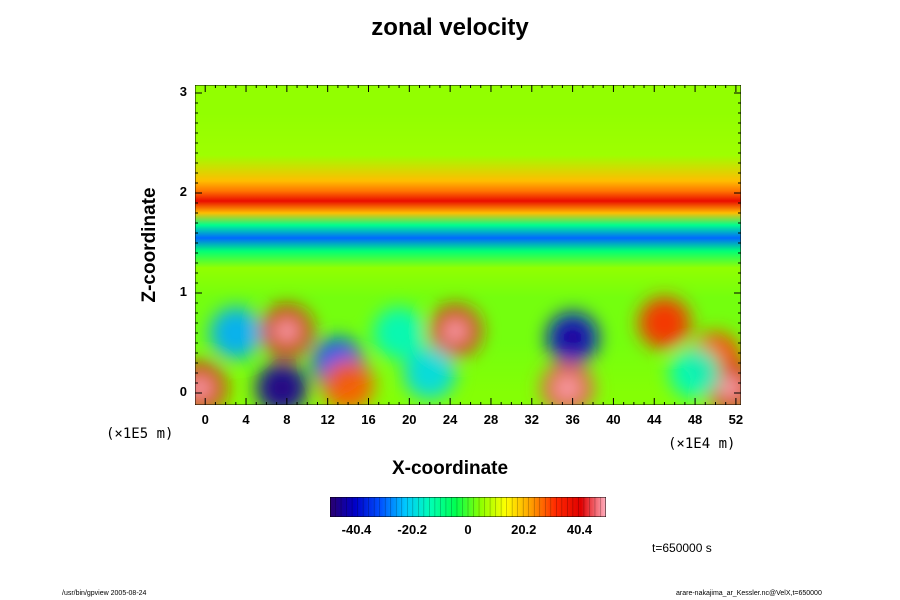 The height and width of the screenshot is (600, 900). Describe the element at coordinates (149, 245) in the screenshot. I see `y-axis-label: Z-coordinate` at that location.